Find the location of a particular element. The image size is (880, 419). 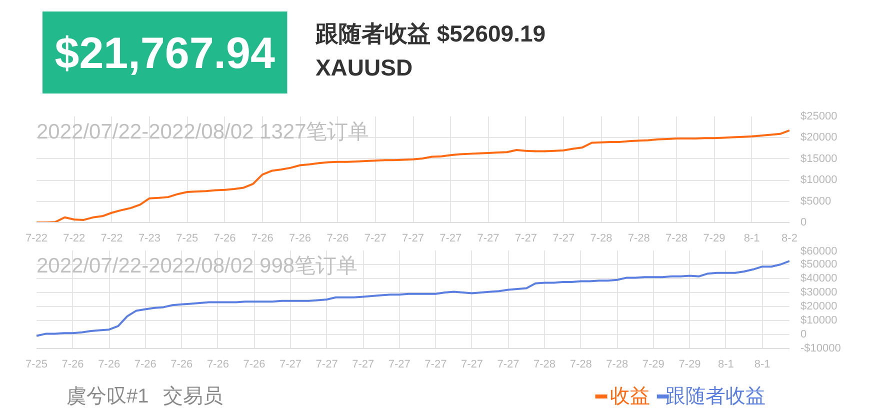

text: XAUUSD is located at coordinates (364, 67).